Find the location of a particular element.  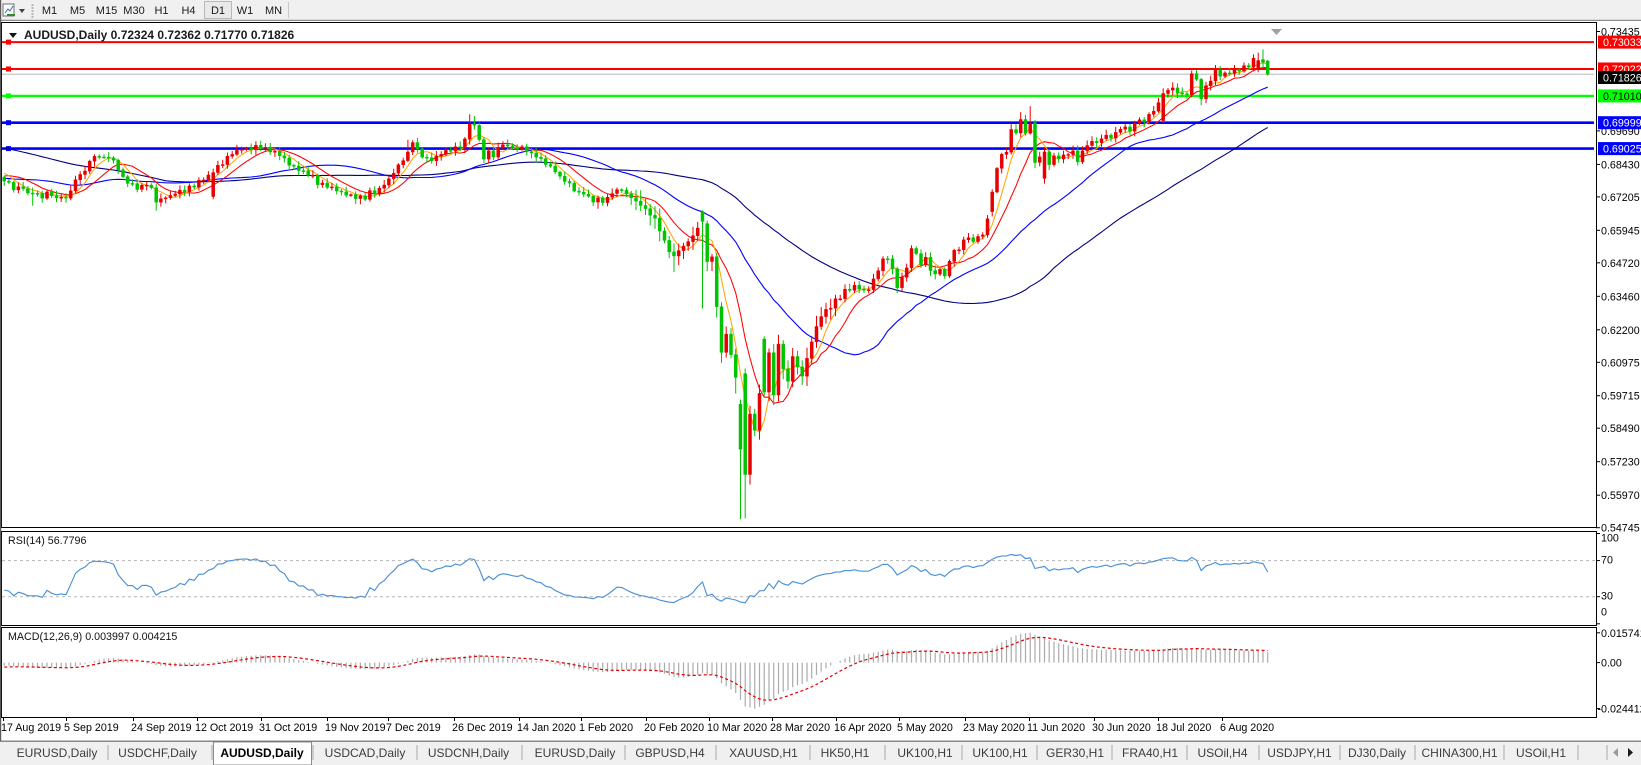

svg-text: 31 Oct 2019 is located at coordinates (288, 728).